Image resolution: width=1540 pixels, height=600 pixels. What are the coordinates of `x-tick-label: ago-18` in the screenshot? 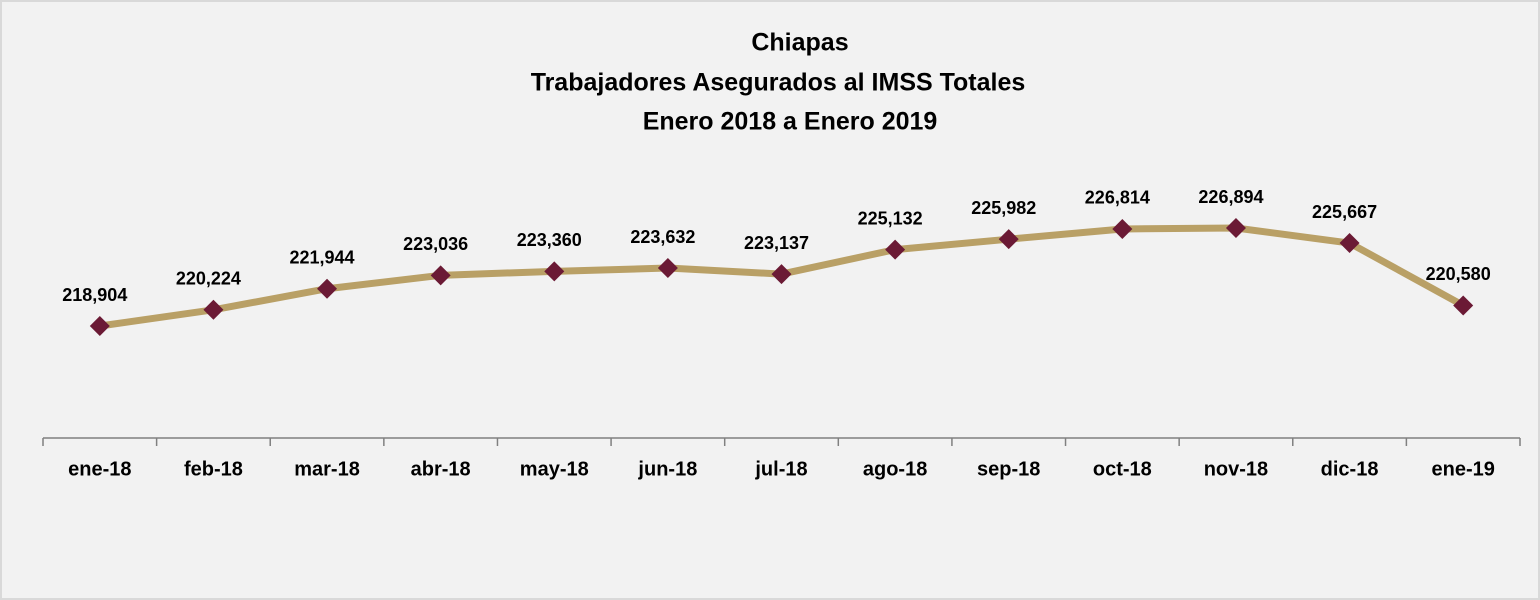 It's located at (895, 469).